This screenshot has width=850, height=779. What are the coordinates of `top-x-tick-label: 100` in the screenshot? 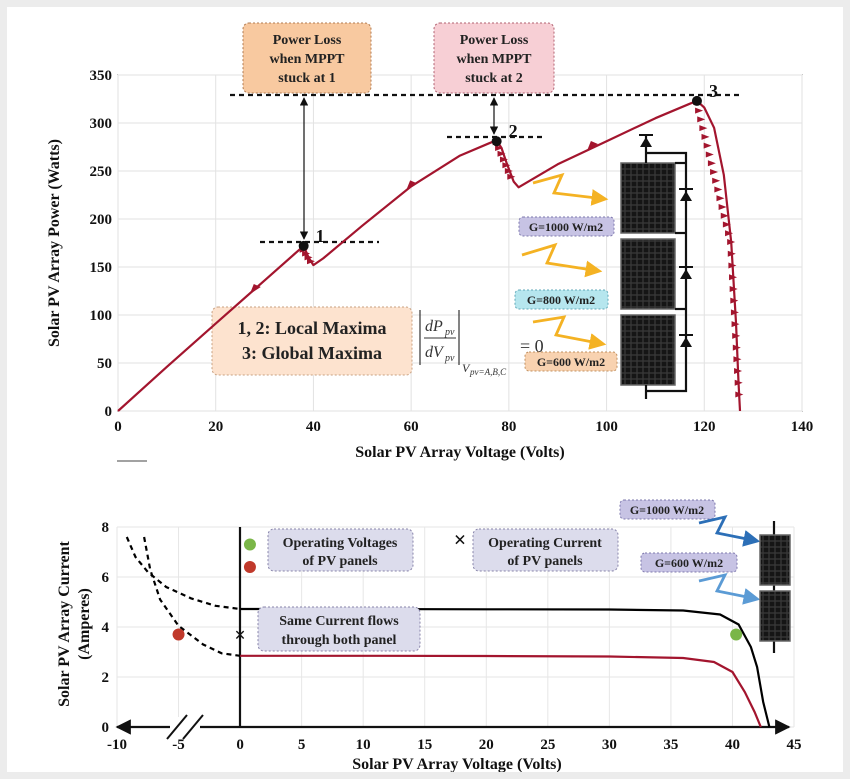 It's located at (606, 427).